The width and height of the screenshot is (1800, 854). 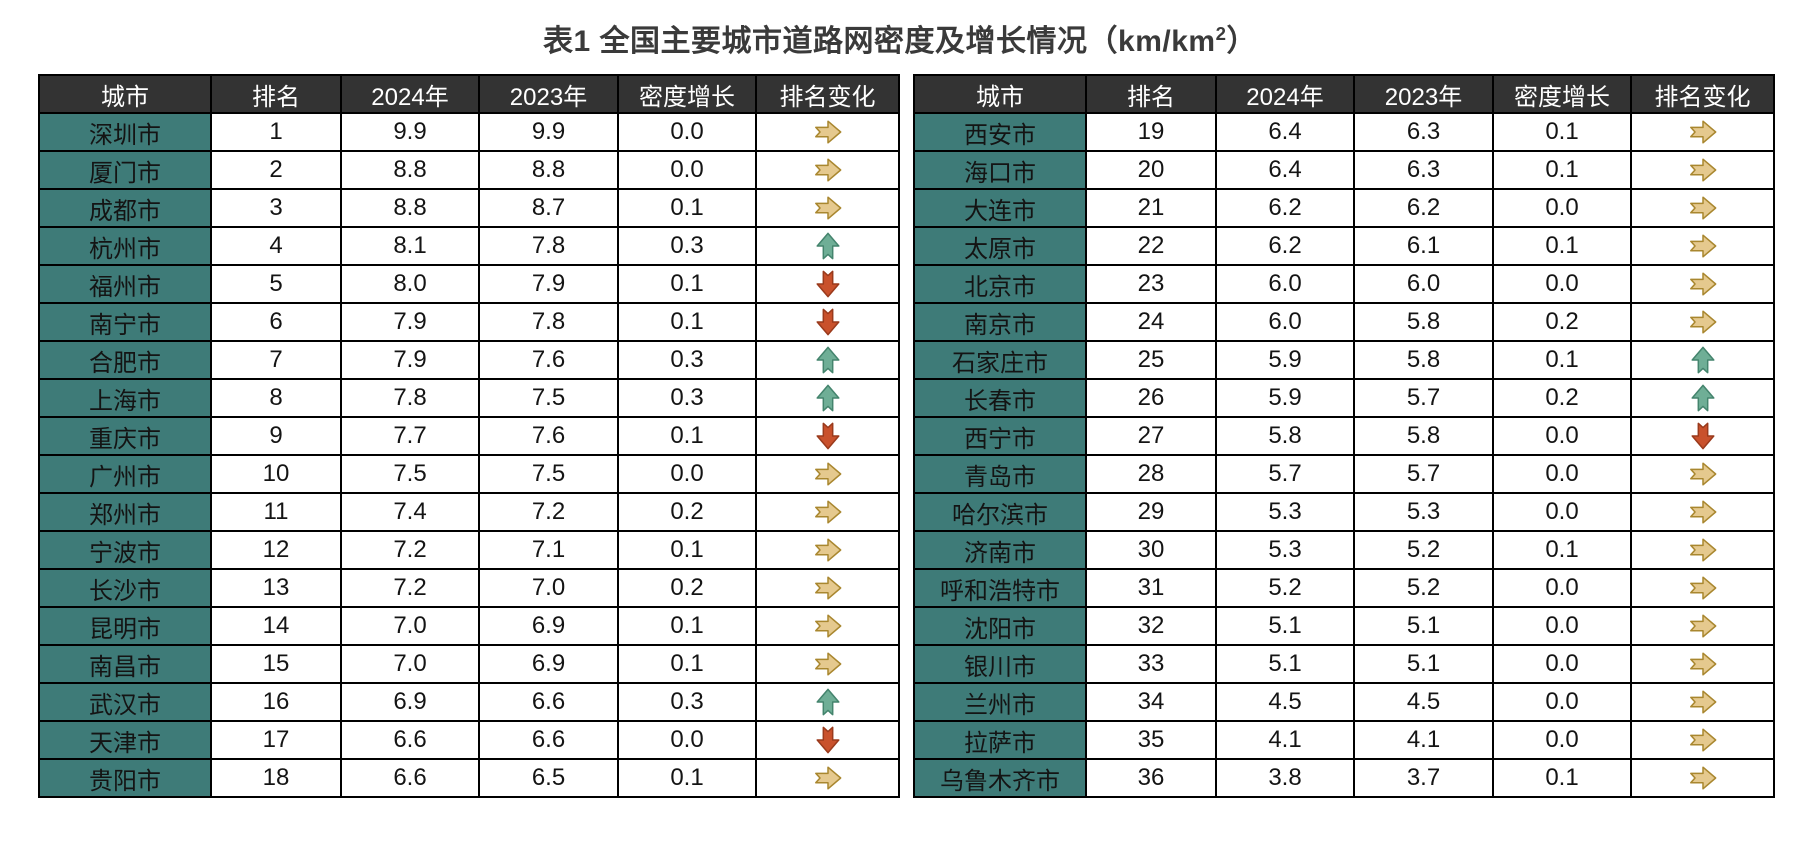 I want to click on page-title: 表1 全国主要城市道路网密度及增长情况（km/km2）, so click(x=900, y=37).